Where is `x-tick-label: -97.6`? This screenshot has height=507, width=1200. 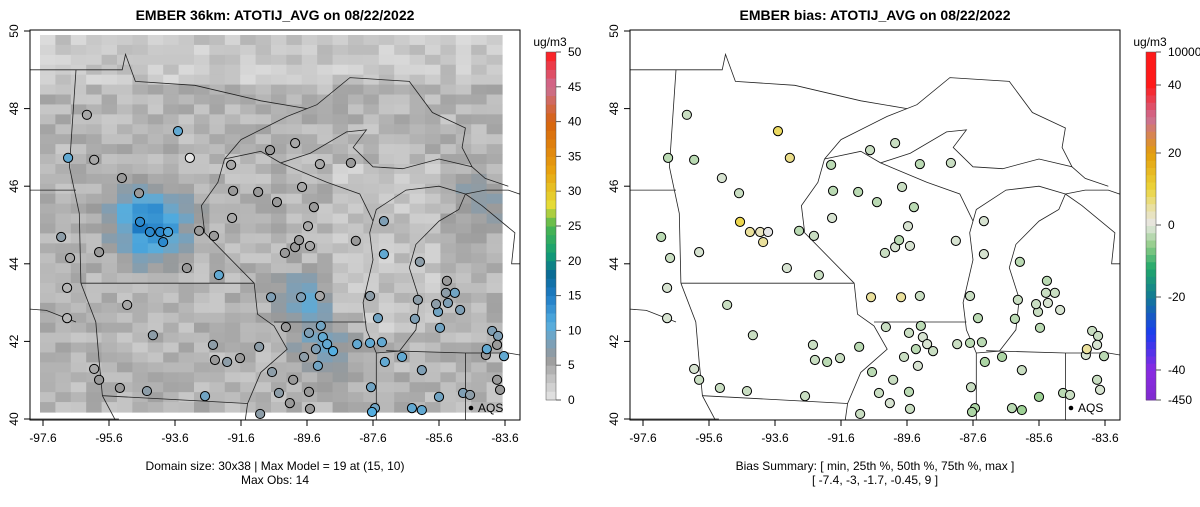 x-tick-label: -97.6 is located at coordinates (43, 438).